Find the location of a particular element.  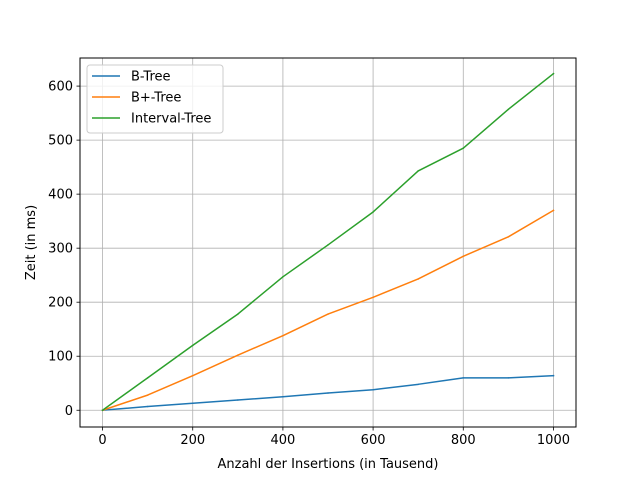

legend-box is located at coordinates (155, 99).